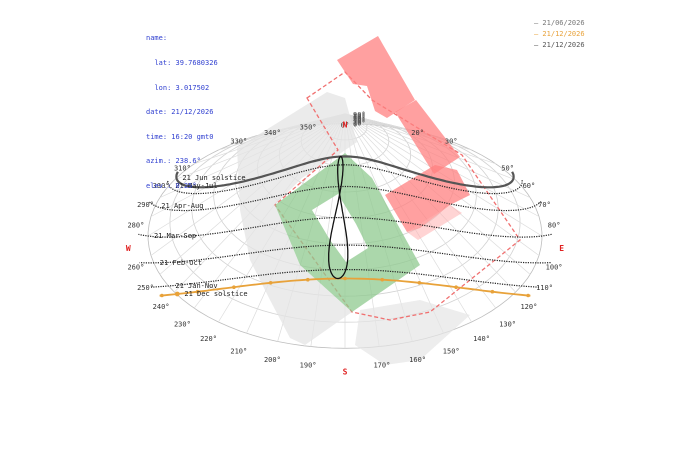 This screenshot has width=700, height=461. Describe the element at coordinates (561, 248) in the screenshot. I see `cardinal-east: E` at that location.